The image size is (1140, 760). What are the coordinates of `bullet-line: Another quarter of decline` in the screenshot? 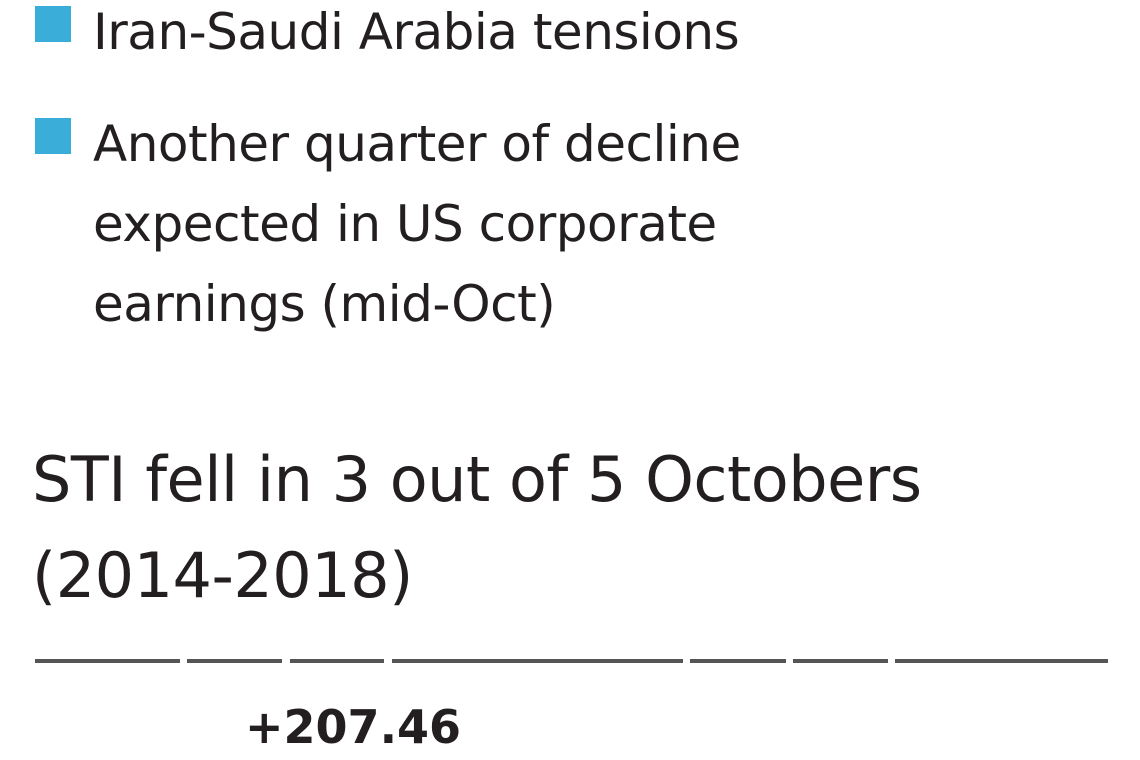 It's located at (417, 144).